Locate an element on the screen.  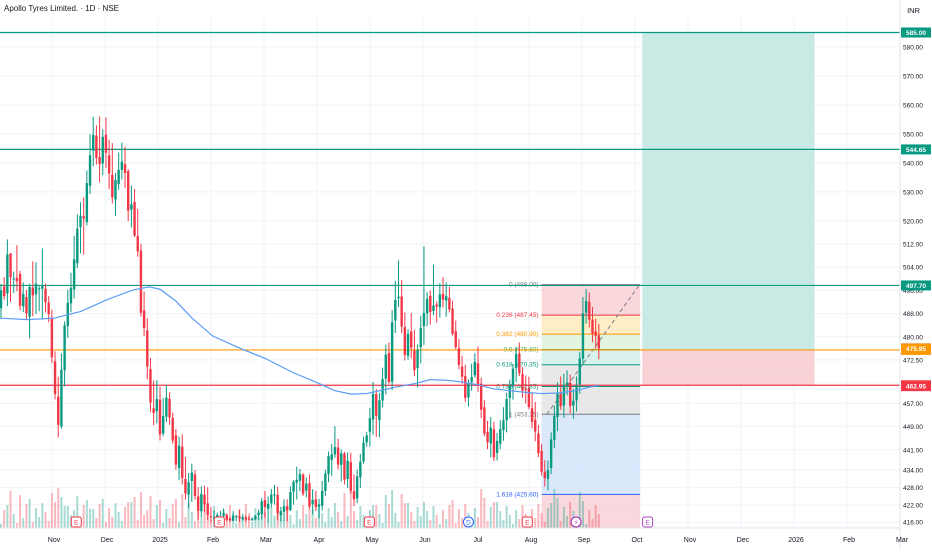
price-tag is located at coordinates (916, 348).